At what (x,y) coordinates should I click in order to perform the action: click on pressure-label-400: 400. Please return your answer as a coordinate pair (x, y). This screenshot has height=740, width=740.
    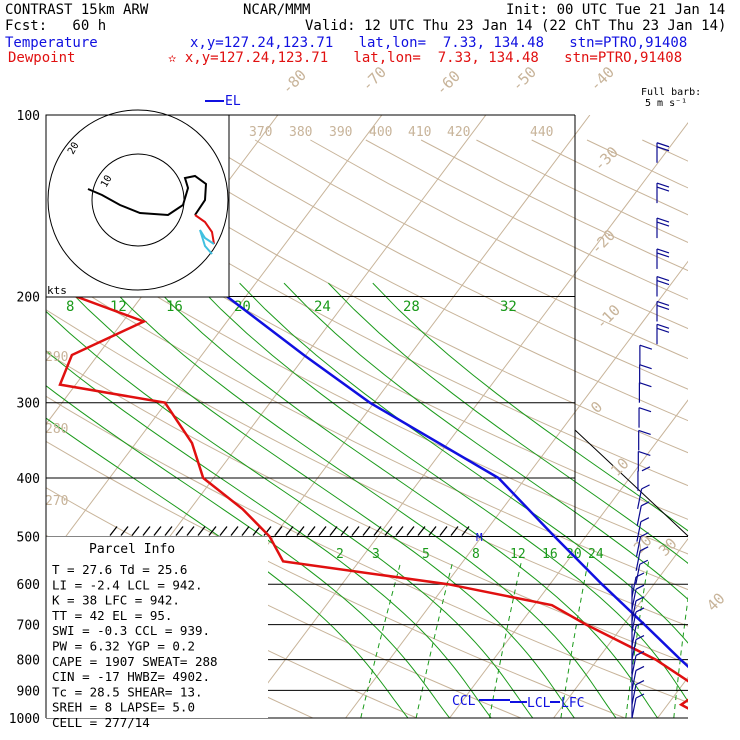
    Looking at the image, I should click on (28, 479).